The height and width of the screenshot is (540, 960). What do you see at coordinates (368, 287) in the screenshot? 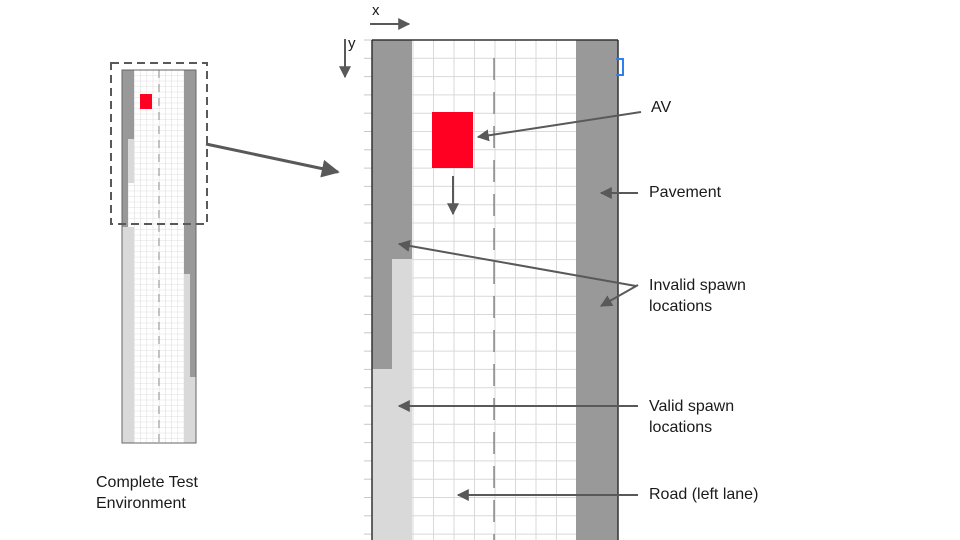
I see `left-tick-marks` at bounding box center [368, 287].